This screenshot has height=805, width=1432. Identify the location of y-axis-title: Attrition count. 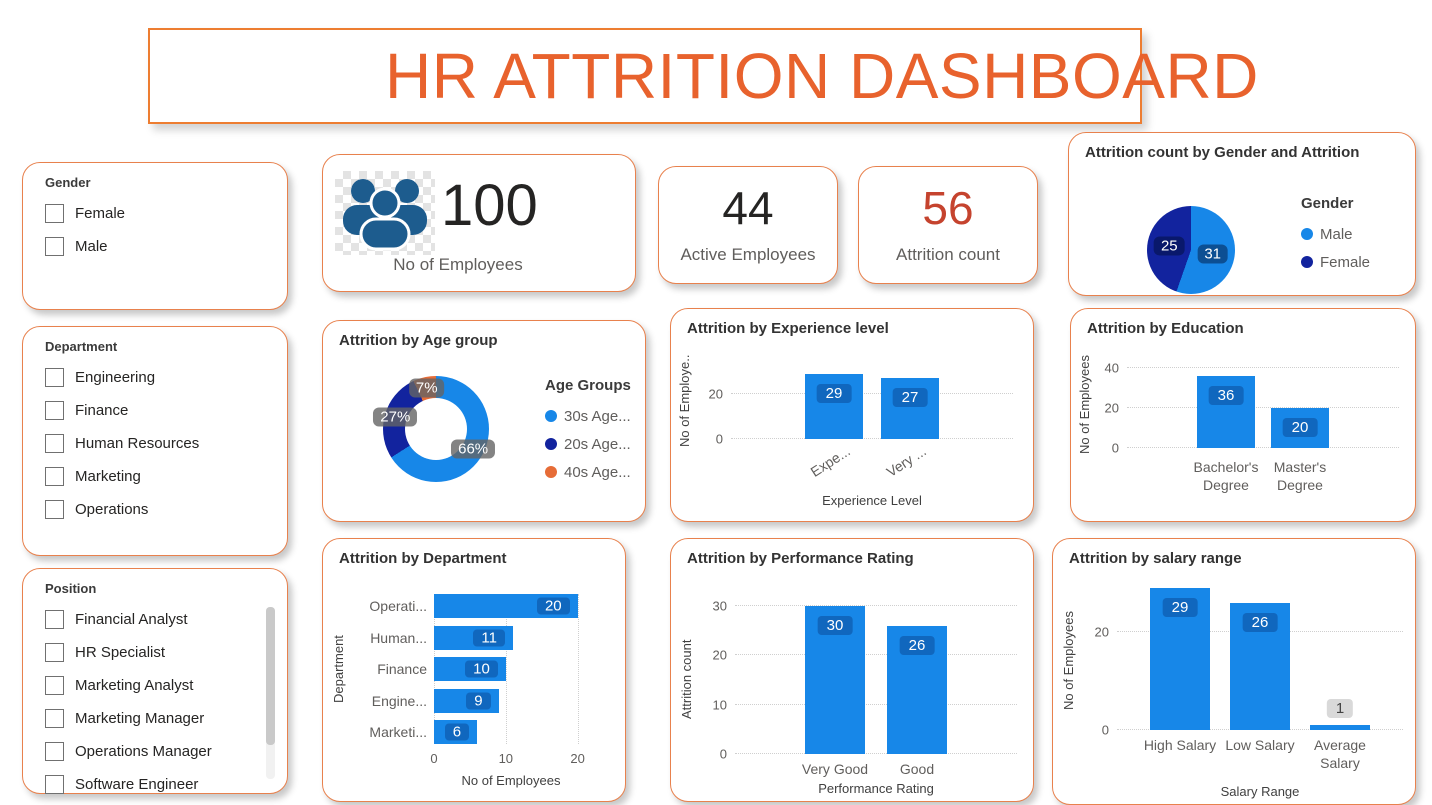
(686, 679).